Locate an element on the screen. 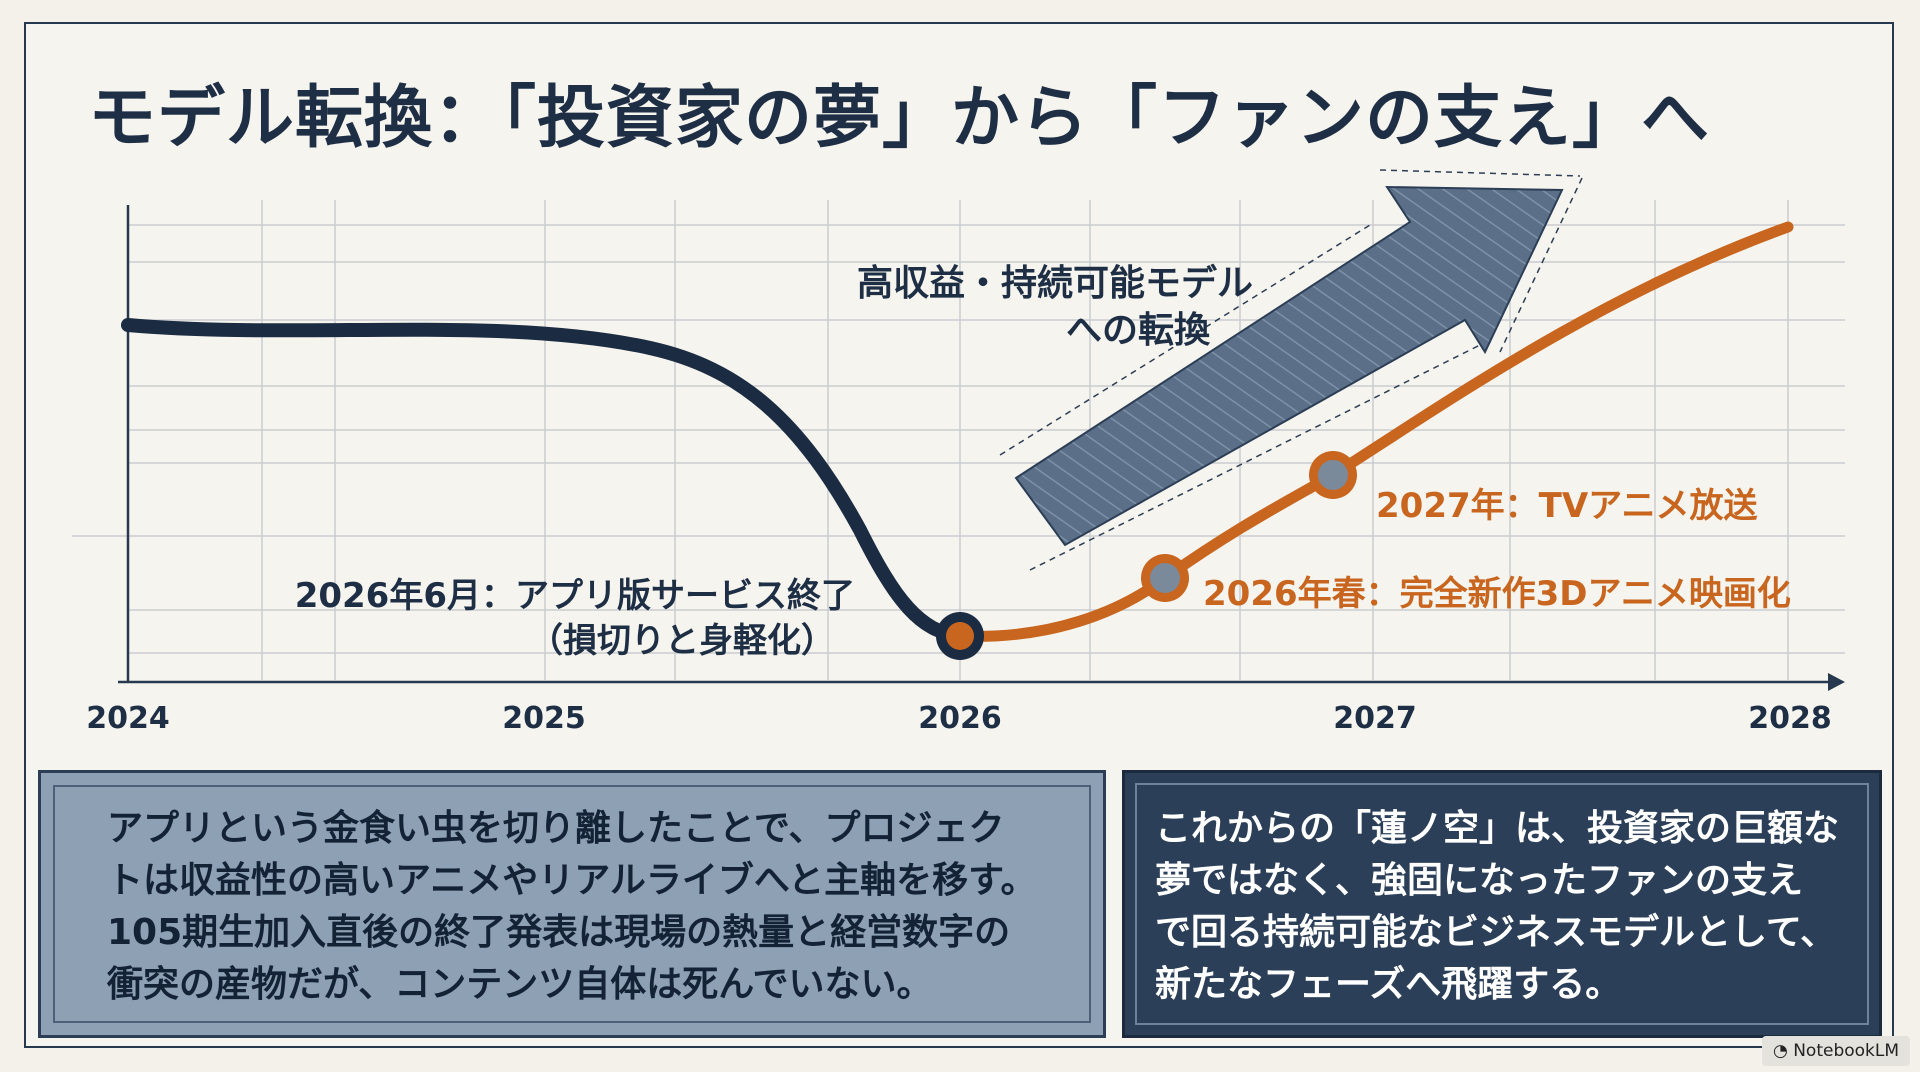  notebooklm-logo-icon: ◔ is located at coordinates (1780, 1051).